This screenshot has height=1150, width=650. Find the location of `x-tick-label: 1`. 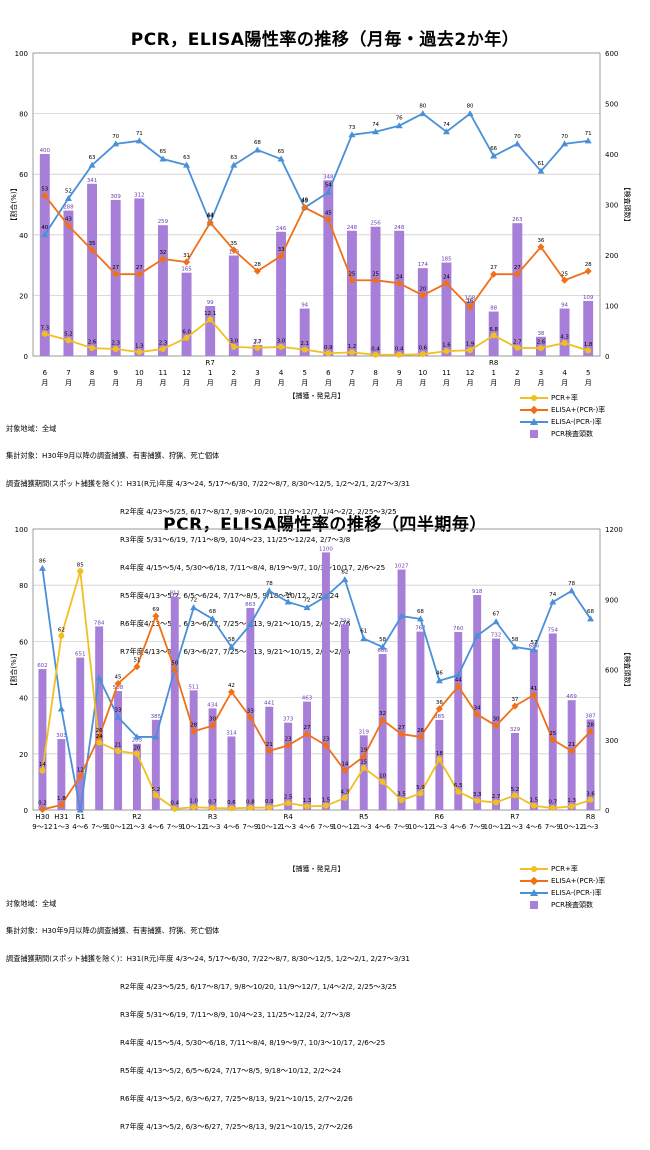

x-tick-label: 1 is located at coordinates (493, 373).